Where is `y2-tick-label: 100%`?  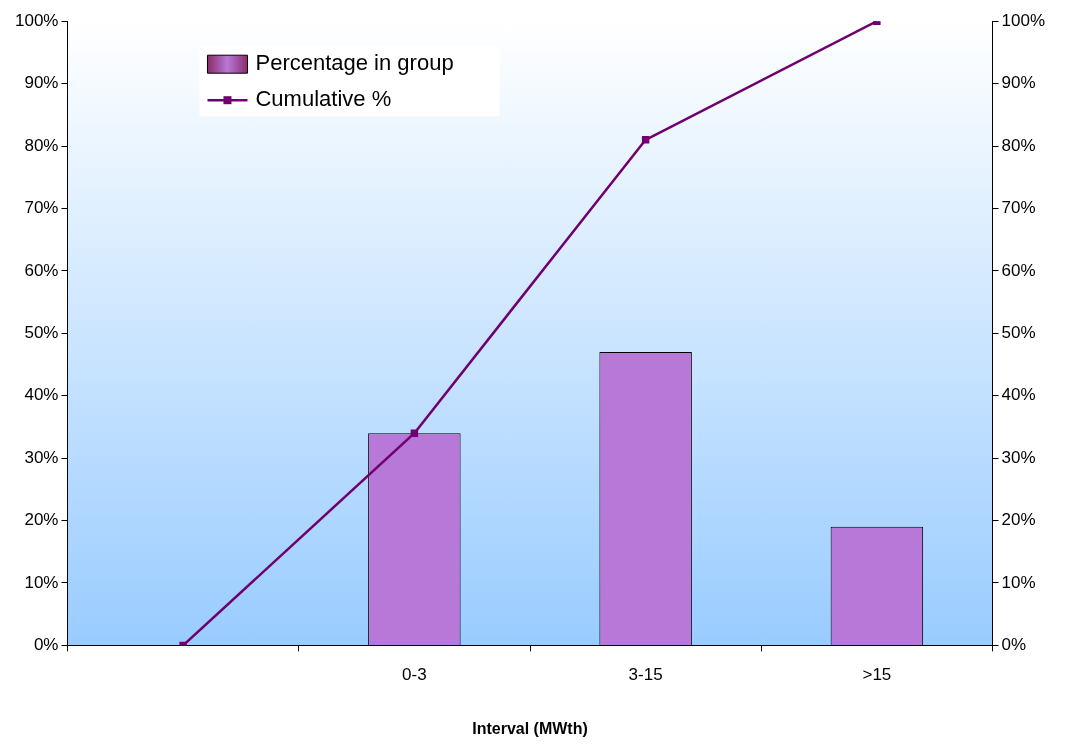
y2-tick-label: 100% is located at coordinates (1023, 20).